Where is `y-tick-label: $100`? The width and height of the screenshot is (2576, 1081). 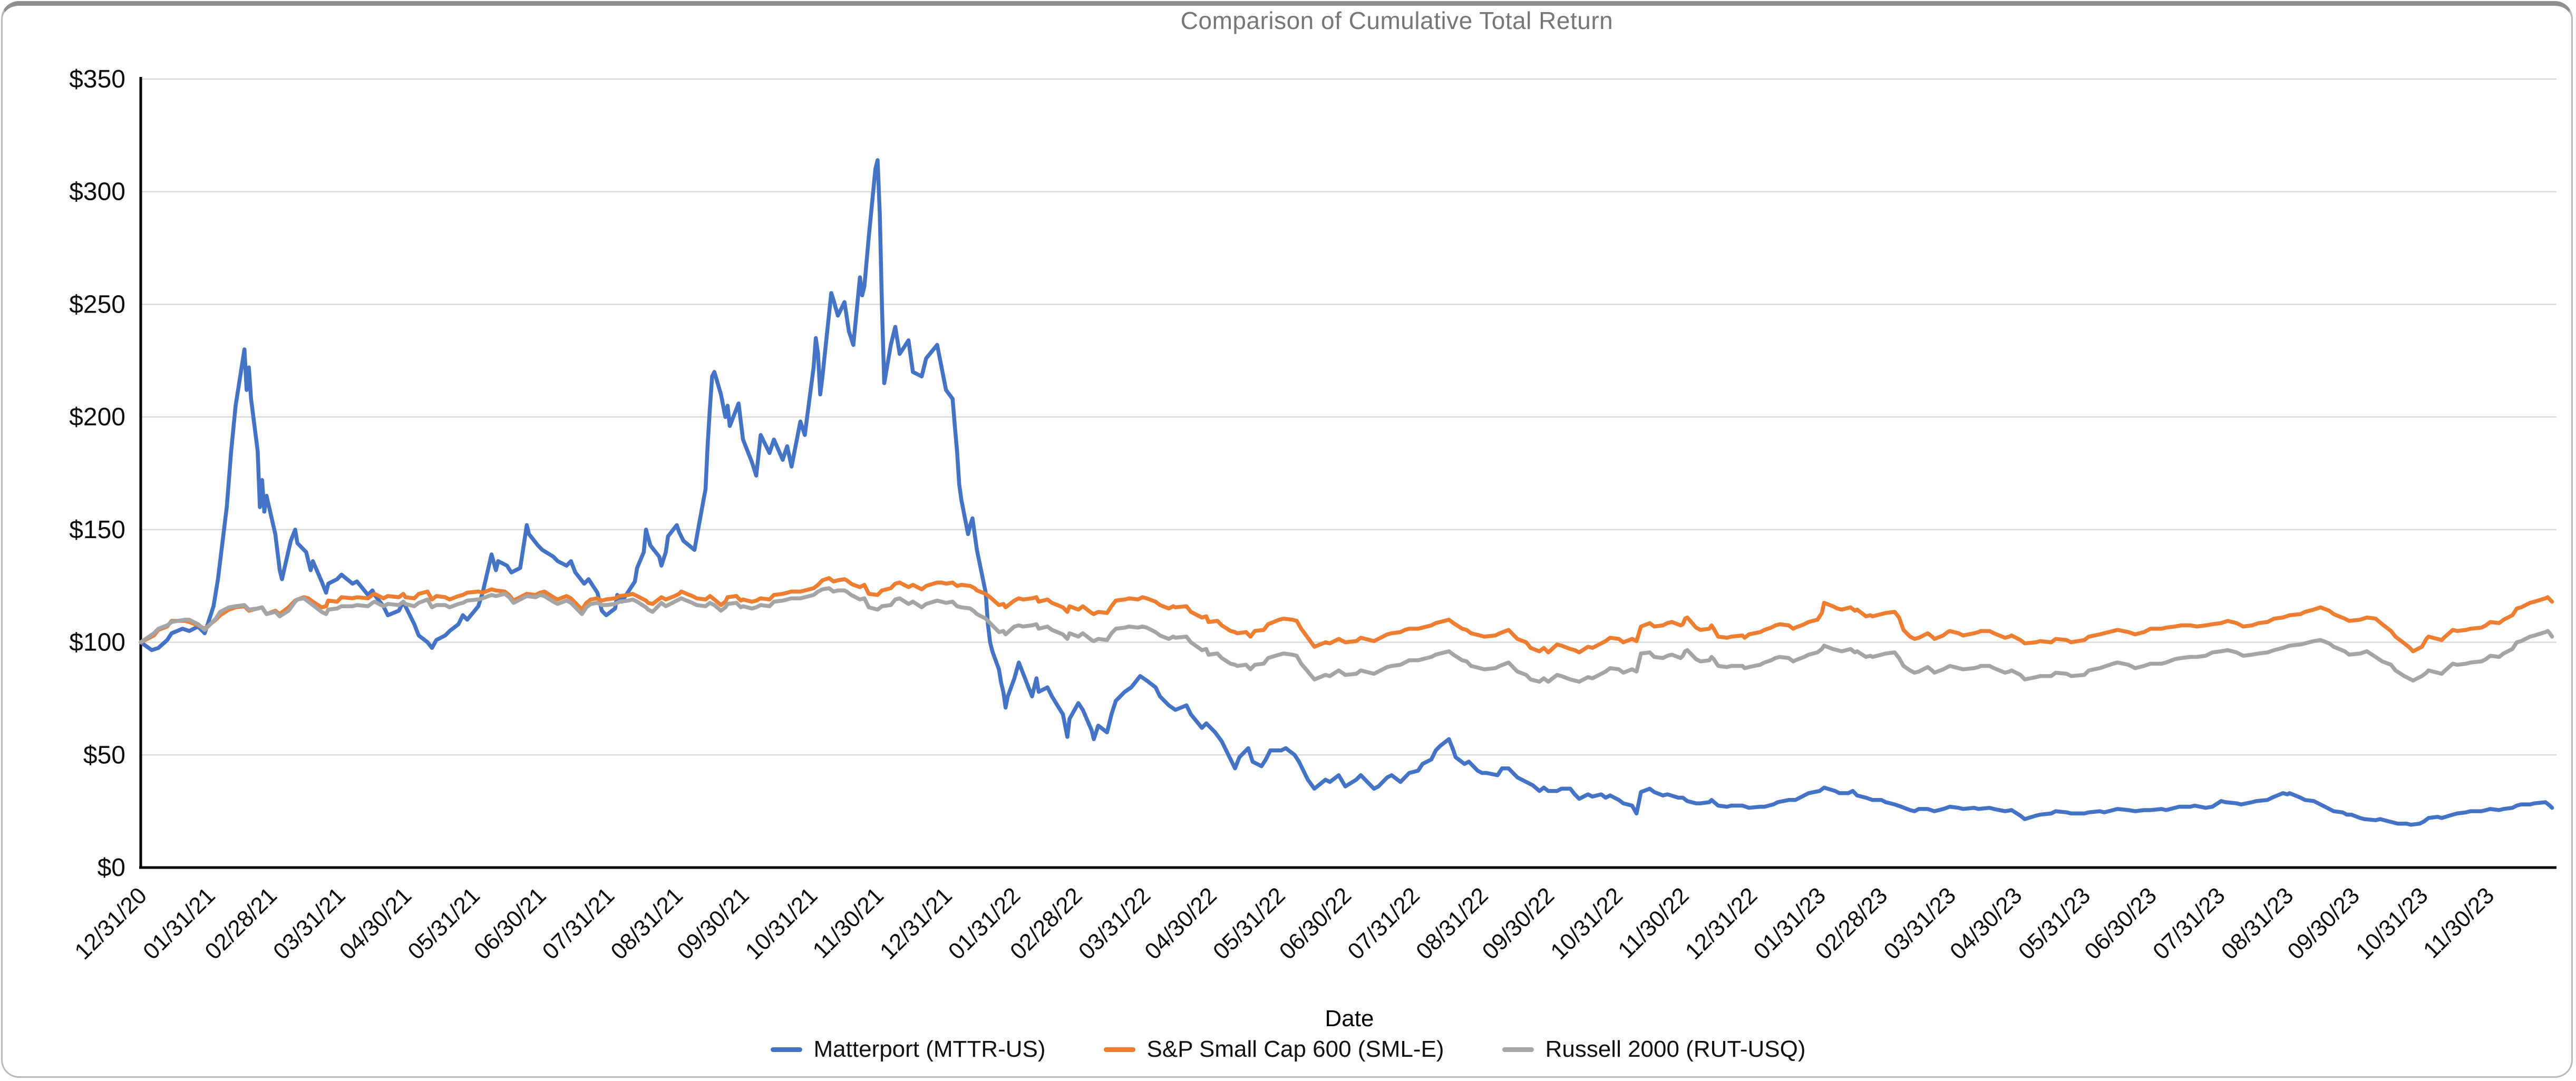
y-tick-label: $100 is located at coordinates (97, 643).